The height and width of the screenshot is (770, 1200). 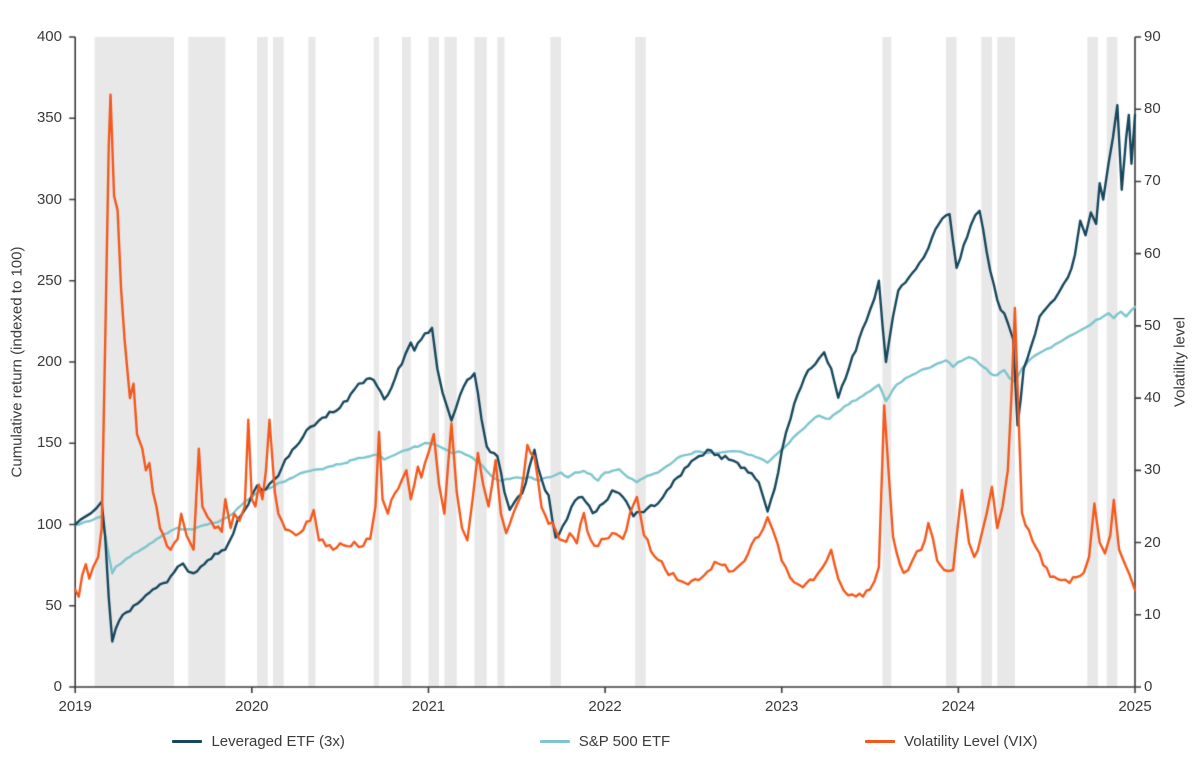 What do you see at coordinates (1152, 253) in the screenshot?
I see `y-right-tick-label: 60` at bounding box center [1152, 253].